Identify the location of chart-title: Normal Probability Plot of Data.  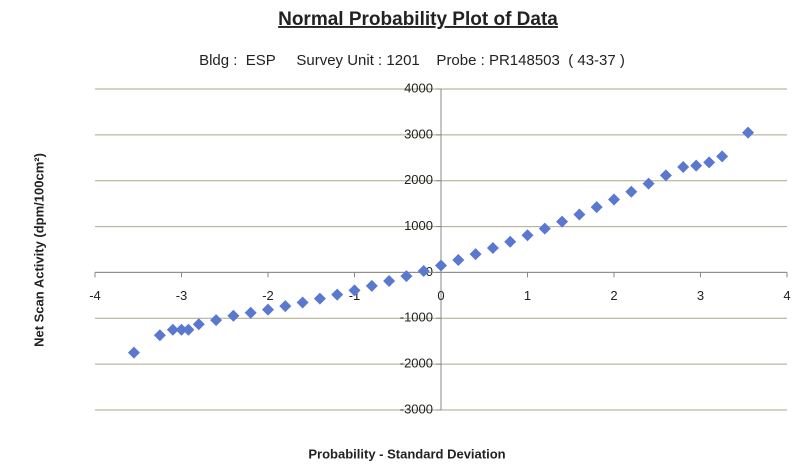
(418, 19).